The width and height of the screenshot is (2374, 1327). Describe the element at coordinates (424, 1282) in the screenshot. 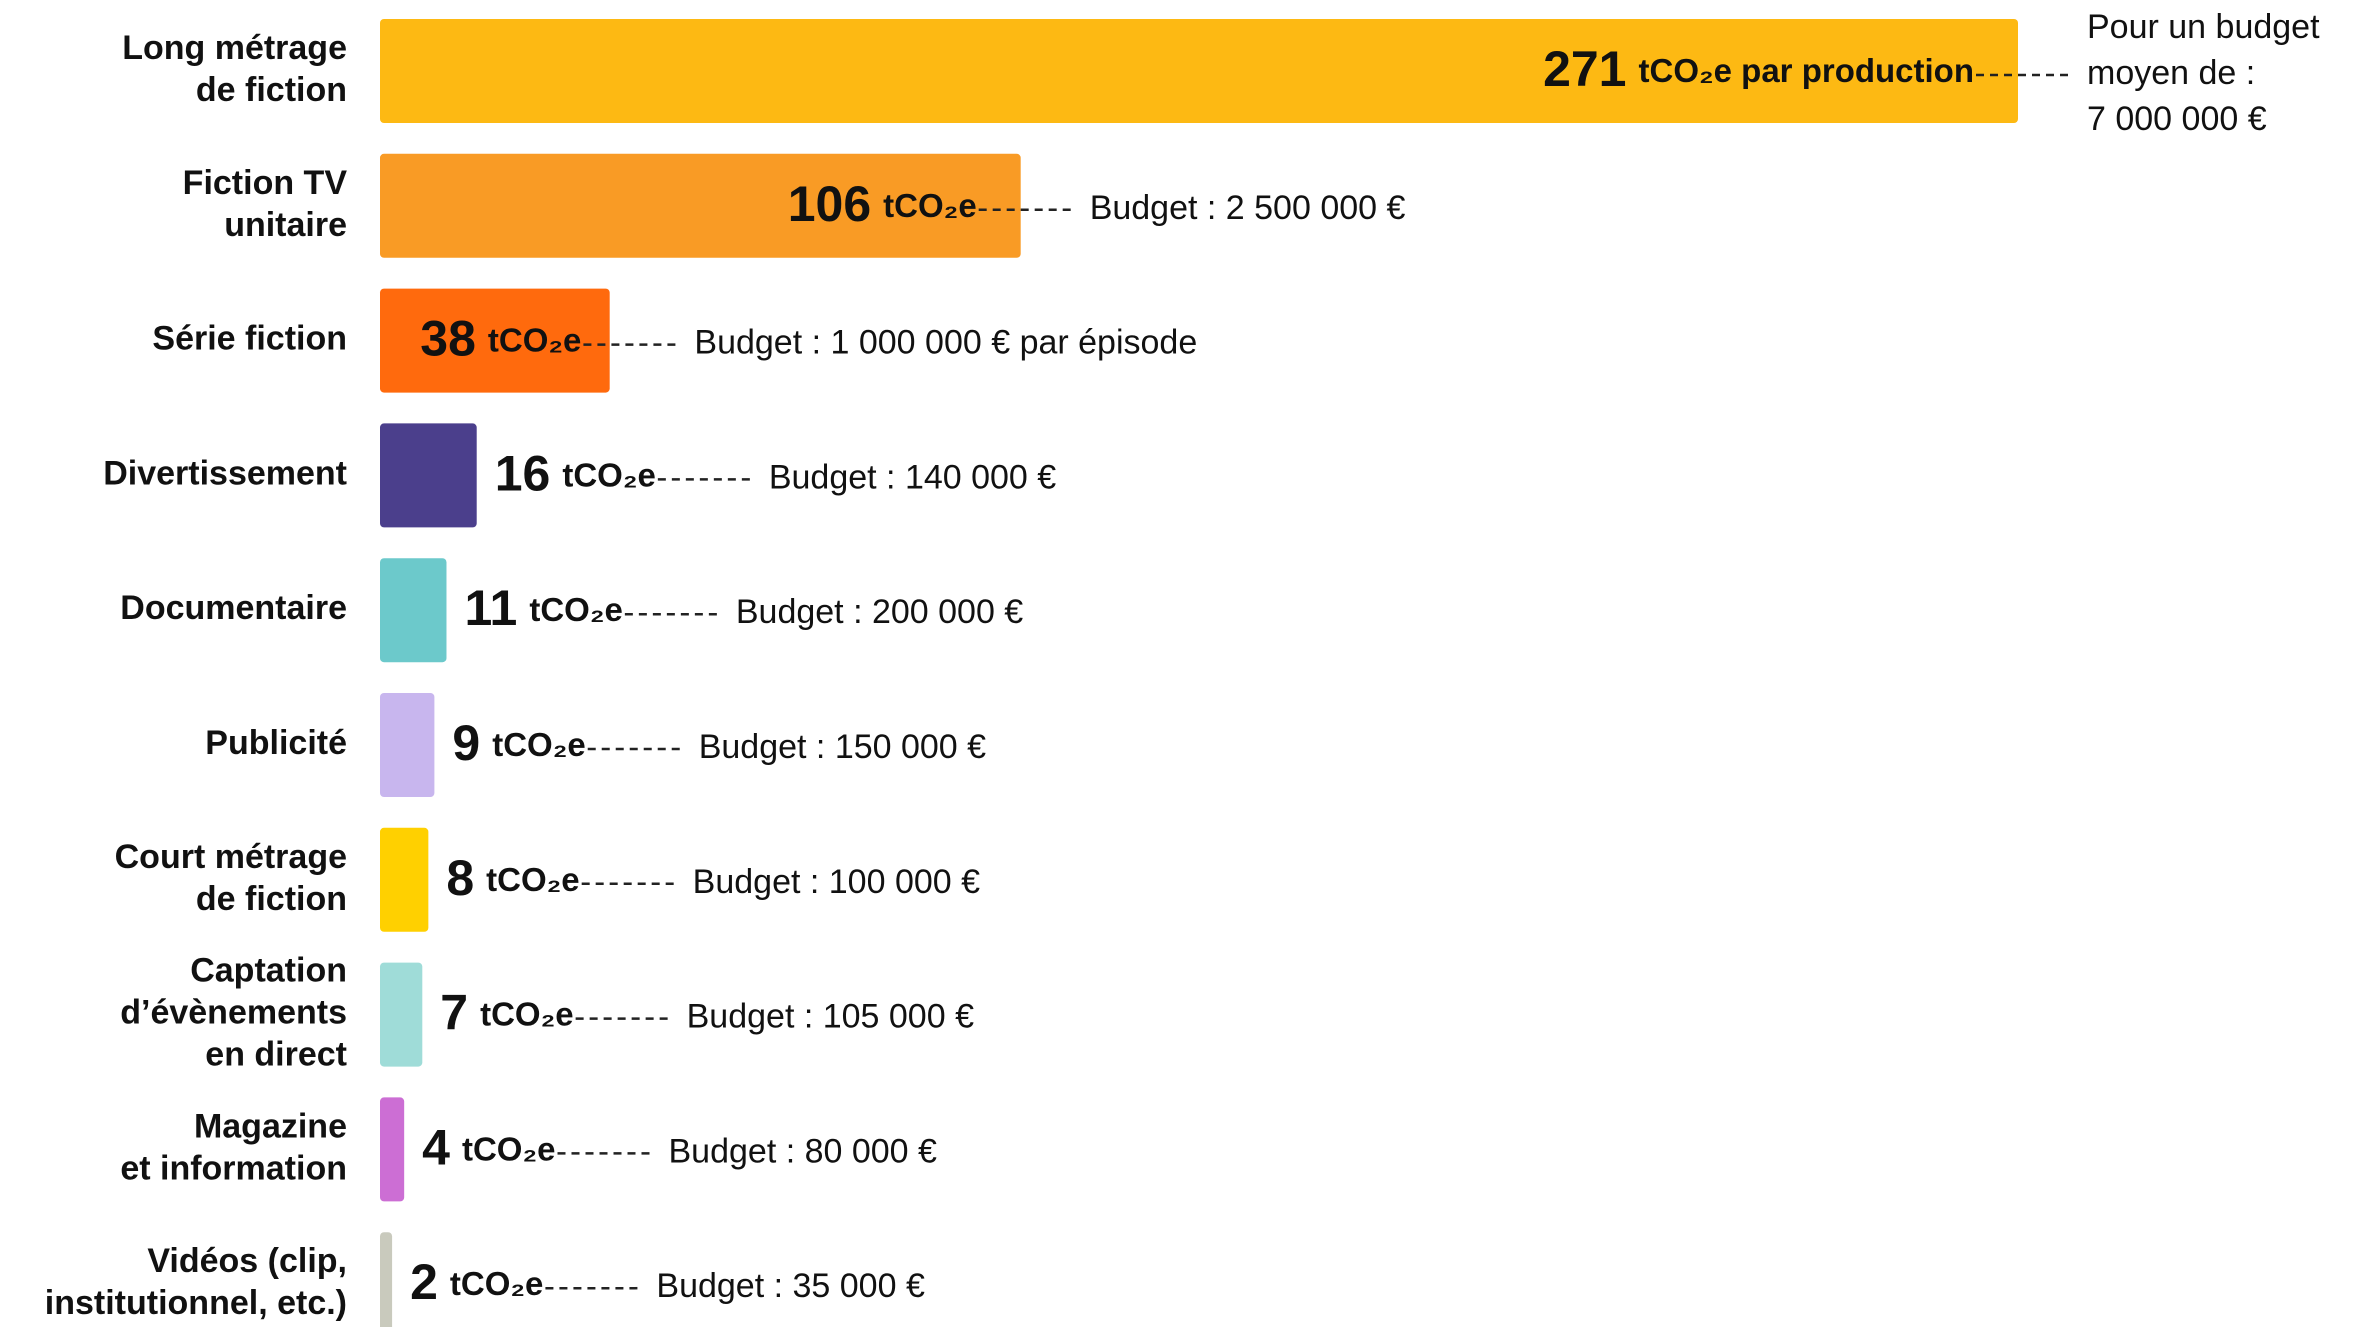

I see `value-number: 2` at that location.